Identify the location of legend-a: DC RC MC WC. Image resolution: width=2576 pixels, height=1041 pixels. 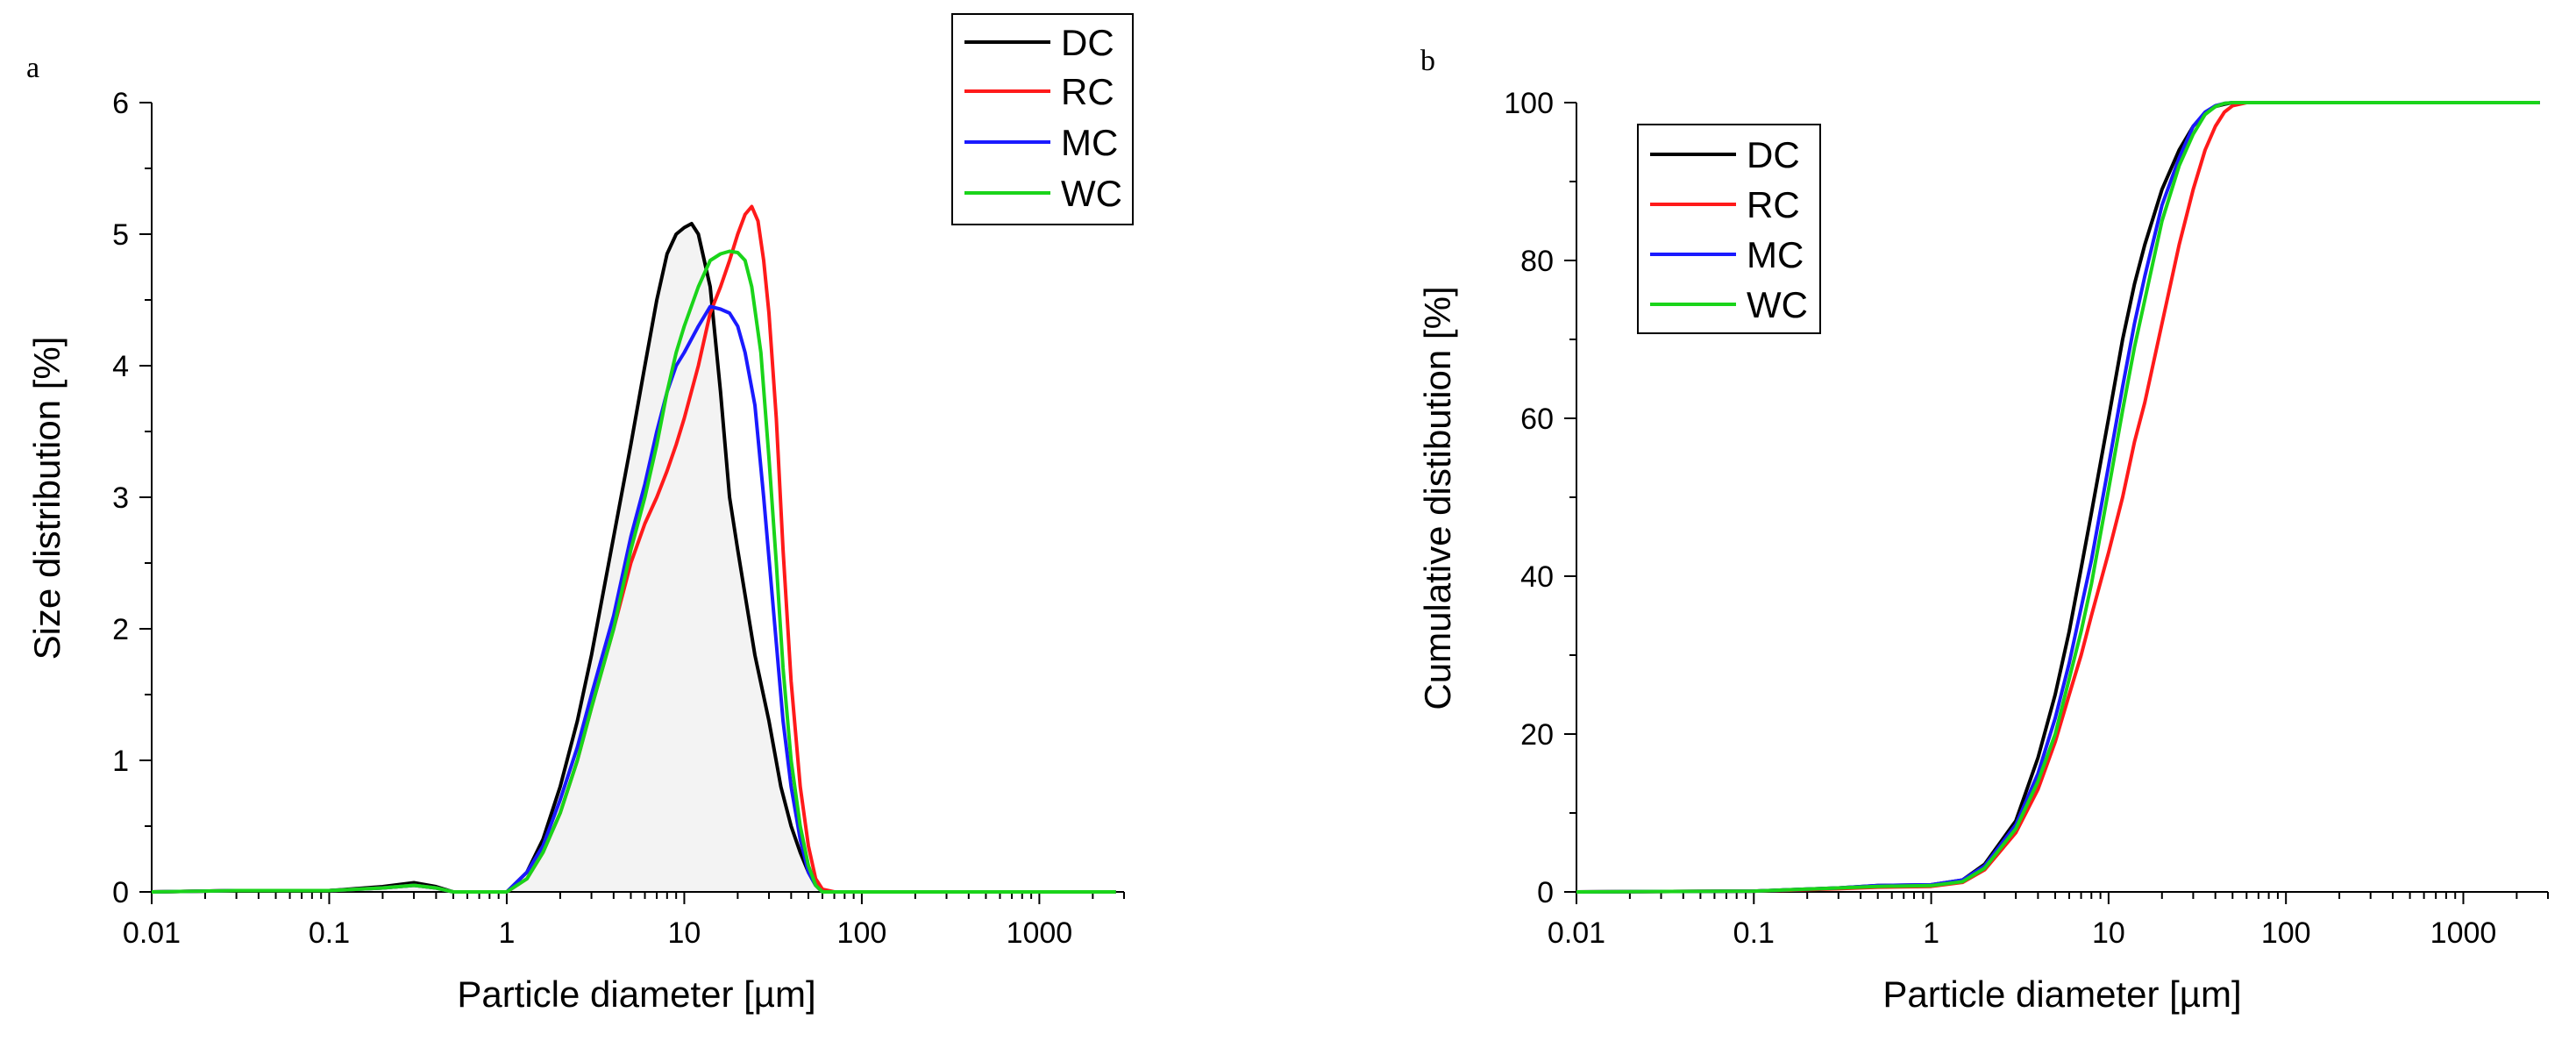
(1042, 119).